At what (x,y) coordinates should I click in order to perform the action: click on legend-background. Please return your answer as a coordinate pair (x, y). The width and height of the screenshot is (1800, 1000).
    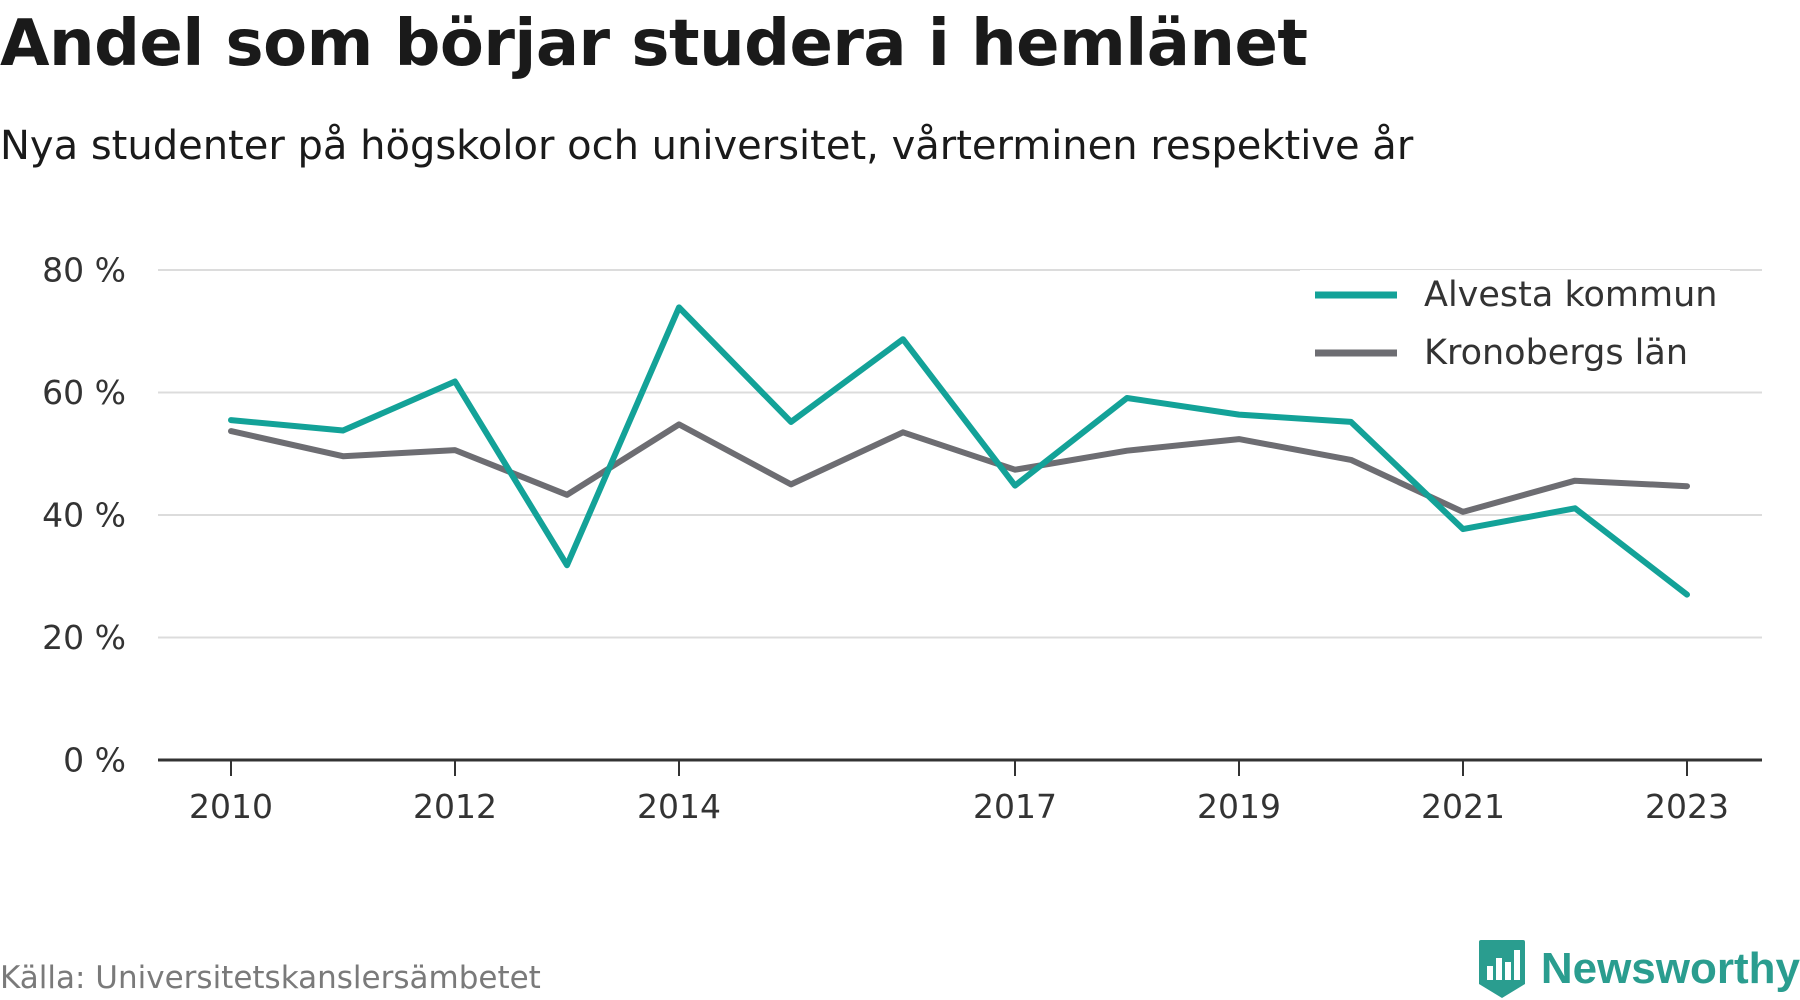
    Looking at the image, I should click on (1515, 330).